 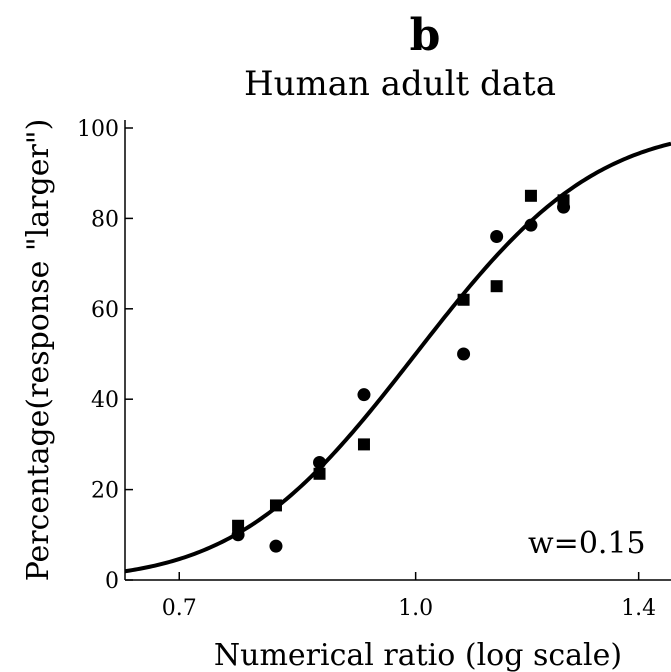 I want to click on panel-label: b, so click(x=425, y=35).